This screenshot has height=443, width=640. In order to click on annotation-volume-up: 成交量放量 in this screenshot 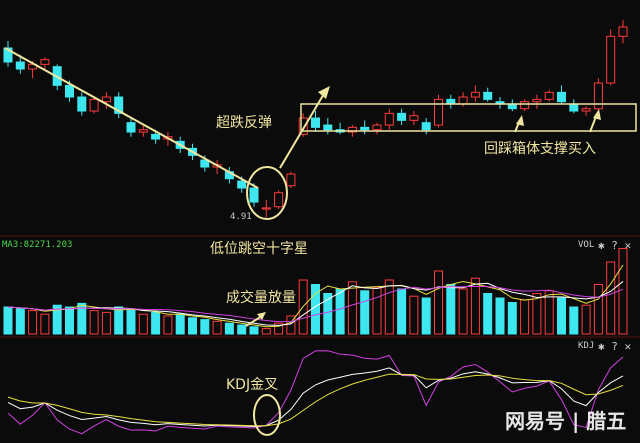, I will do `click(261, 298)`.